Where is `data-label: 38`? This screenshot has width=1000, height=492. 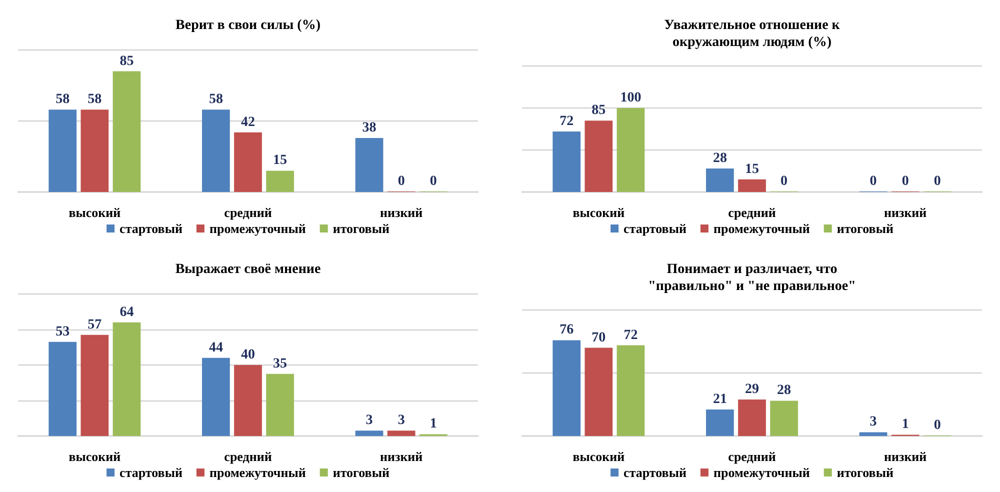 data-label: 38 is located at coordinates (369, 128).